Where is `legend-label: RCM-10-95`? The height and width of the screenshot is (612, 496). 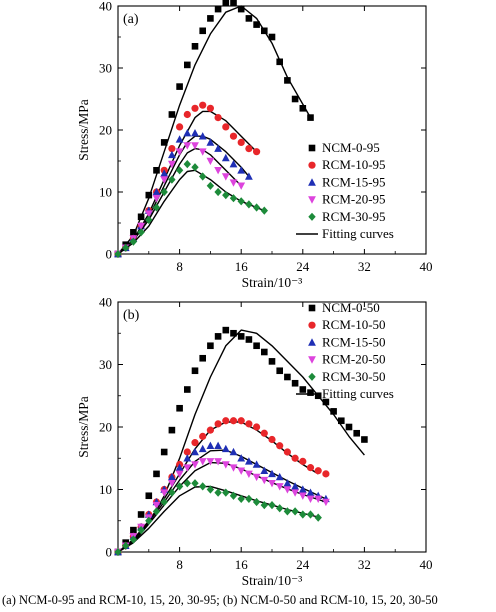 legend-label: RCM-10-95 is located at coordinates (354, 164).